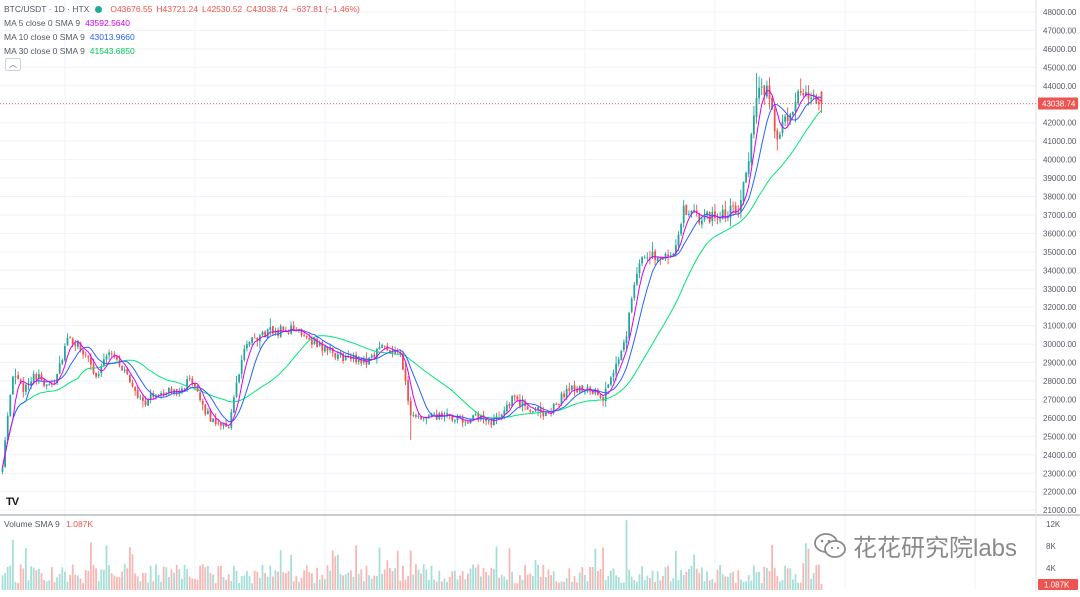  I want to click on price-tick-label: 37000.00, so click(1060, 215).